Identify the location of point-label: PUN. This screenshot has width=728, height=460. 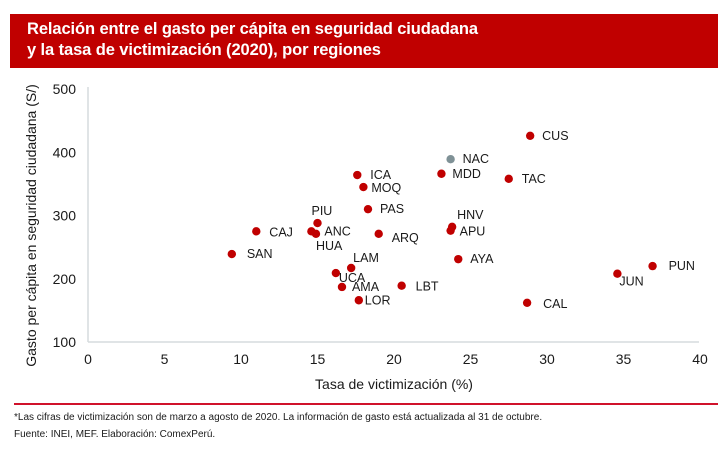
(682, 266).